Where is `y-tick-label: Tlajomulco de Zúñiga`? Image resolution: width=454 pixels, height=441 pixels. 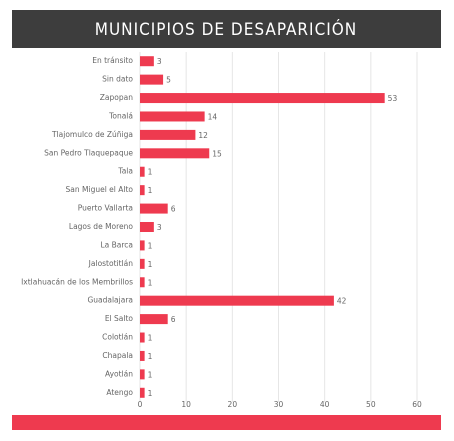 y-tick-label: Tlajomulco de Zúñiga is located at coordinates (92, 134).